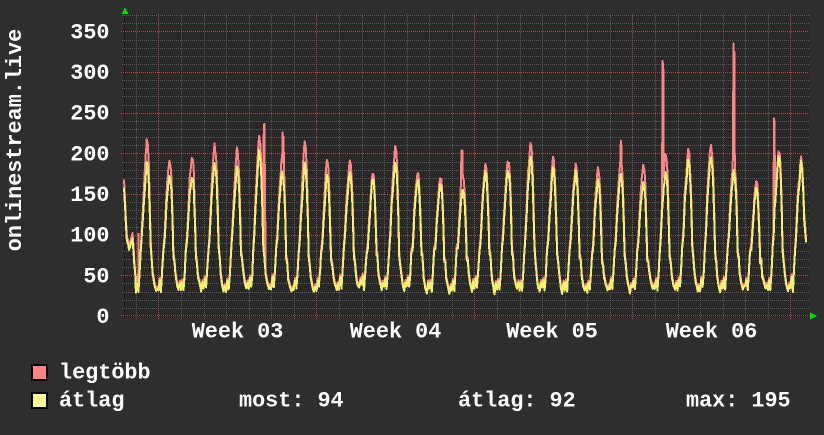  What do you see at coordinates (238, 332) in the screenshot?
I see `svg-text: Week 03` at bounding box center [238, 332].